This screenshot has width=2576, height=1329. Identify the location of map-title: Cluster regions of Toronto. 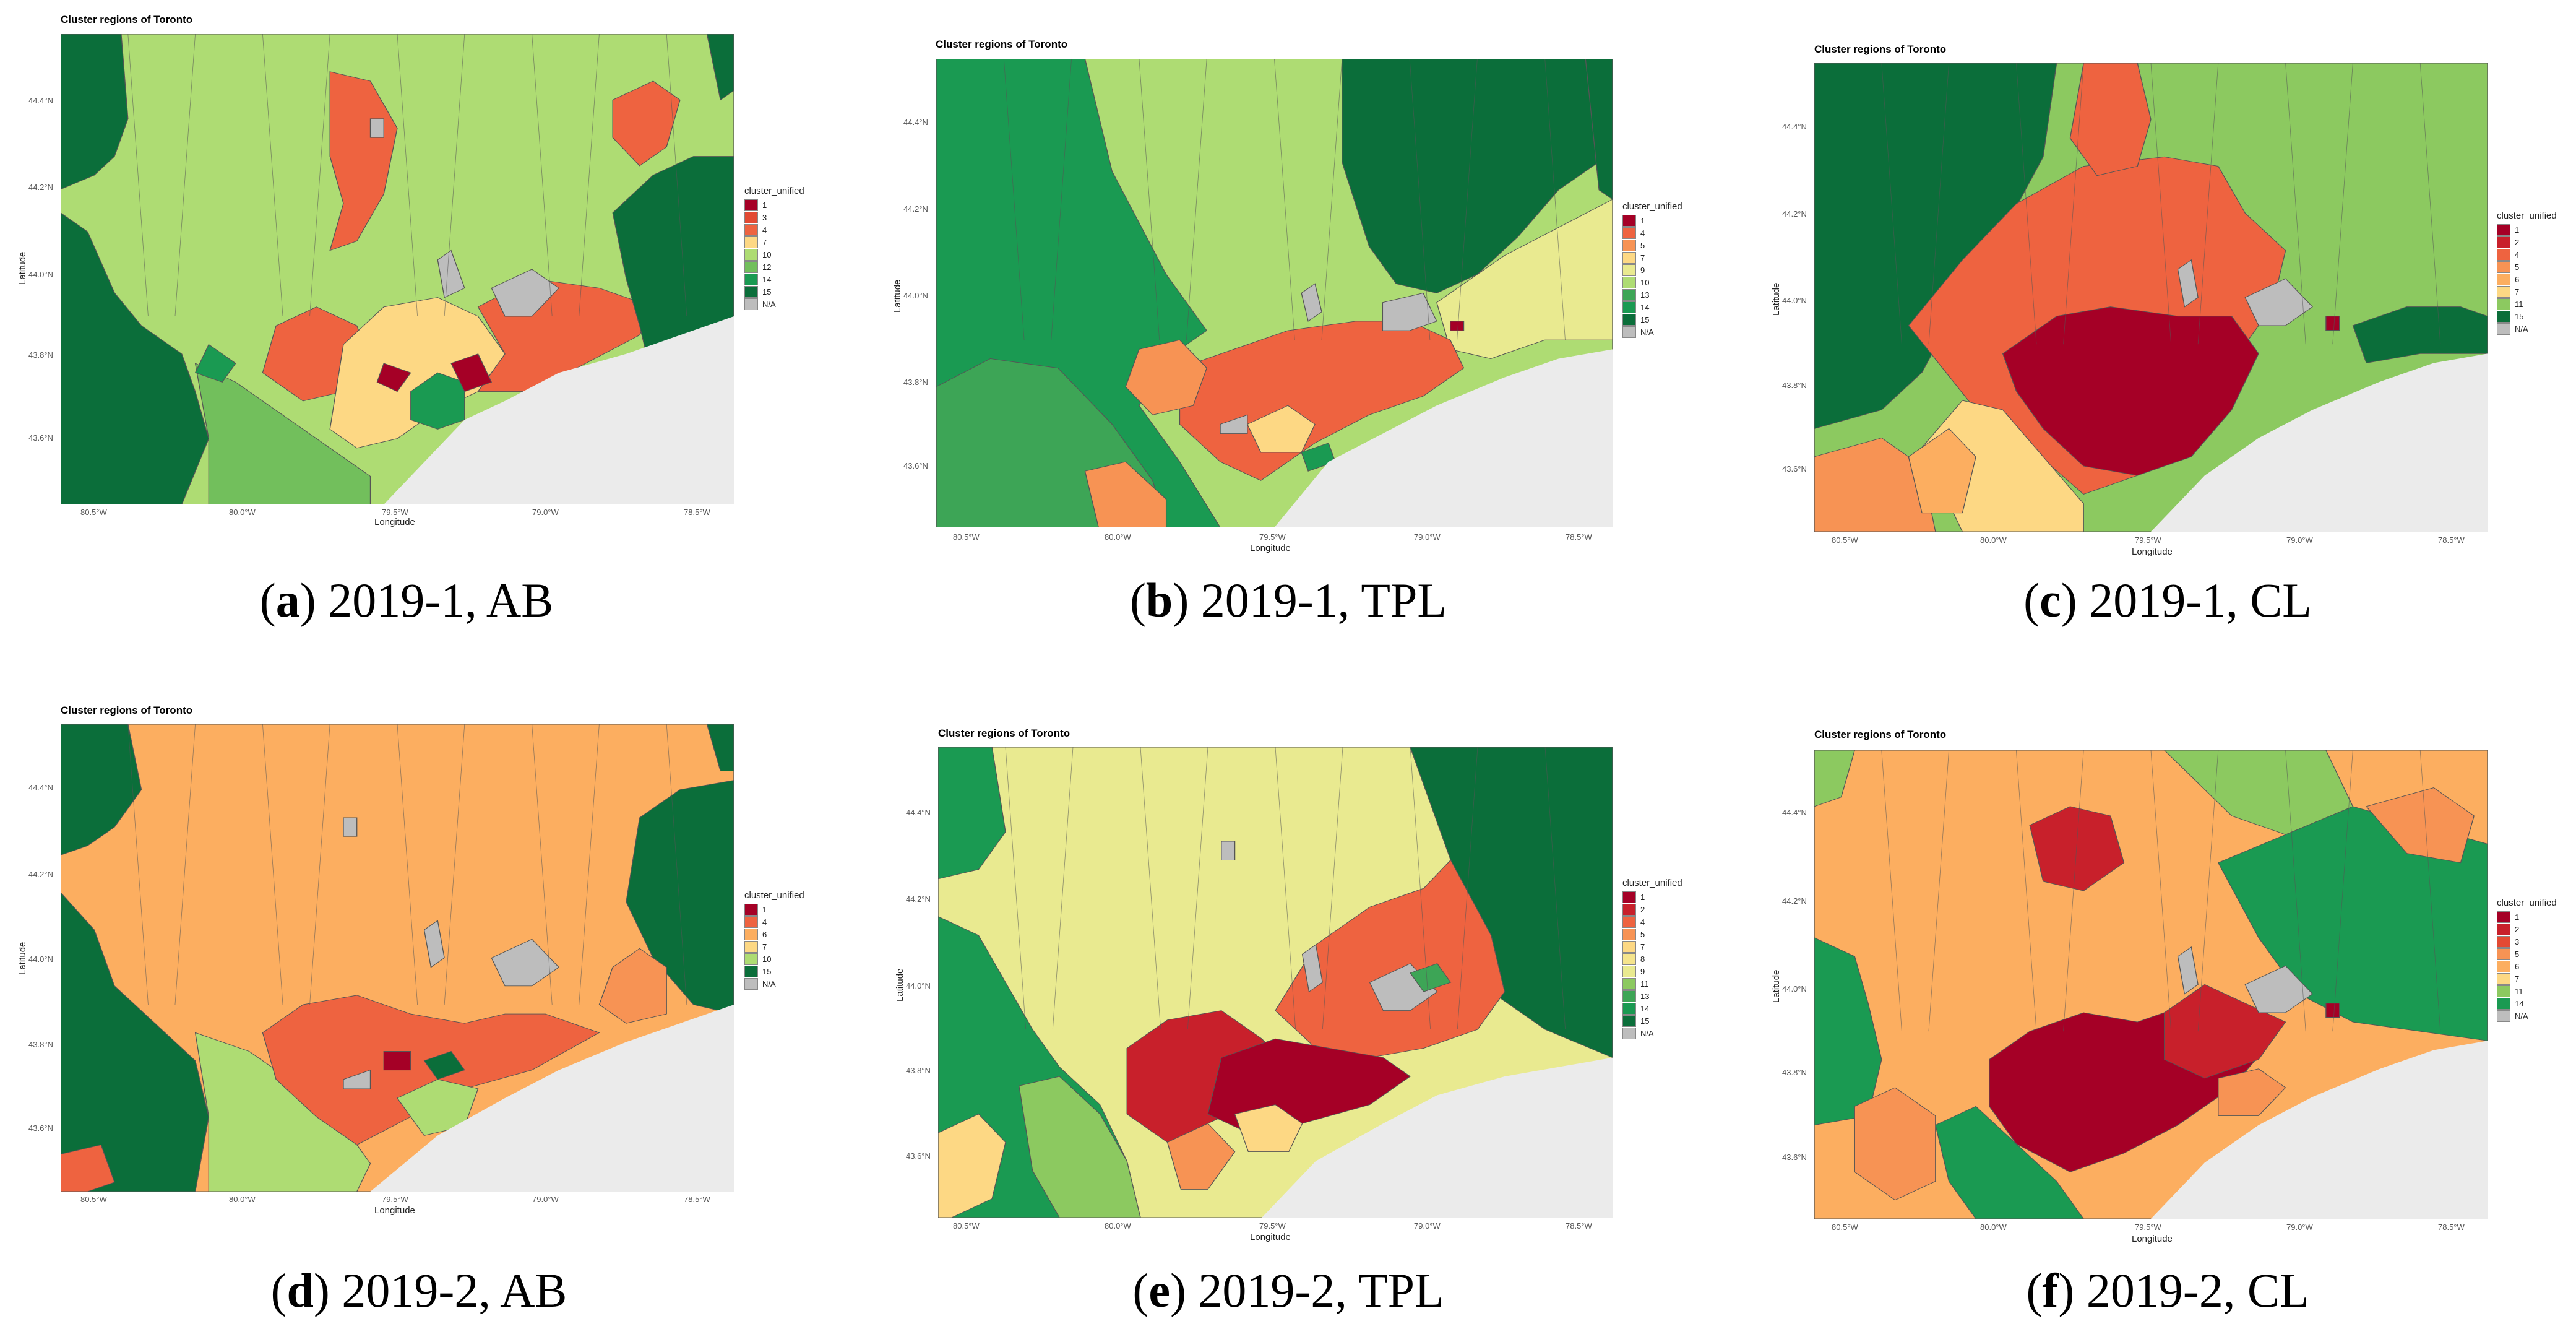
(127, 19).